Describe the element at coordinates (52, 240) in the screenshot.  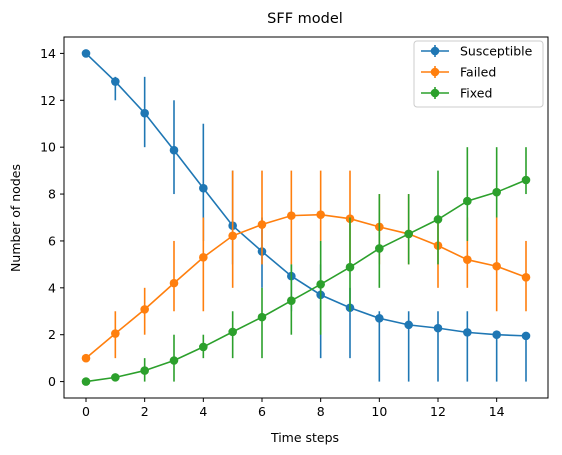
I see `y-tick-label: 6` at that location.